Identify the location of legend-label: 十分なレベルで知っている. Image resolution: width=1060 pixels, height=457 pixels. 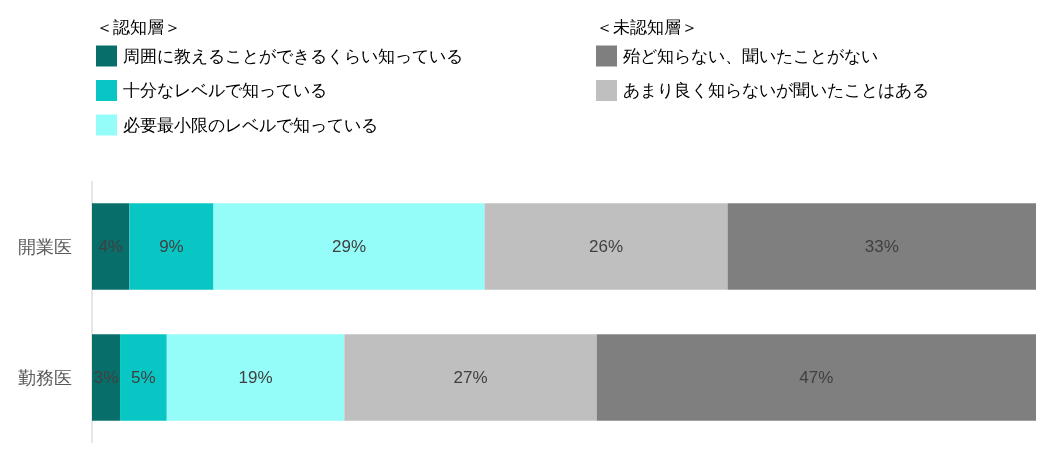
(225, 90).